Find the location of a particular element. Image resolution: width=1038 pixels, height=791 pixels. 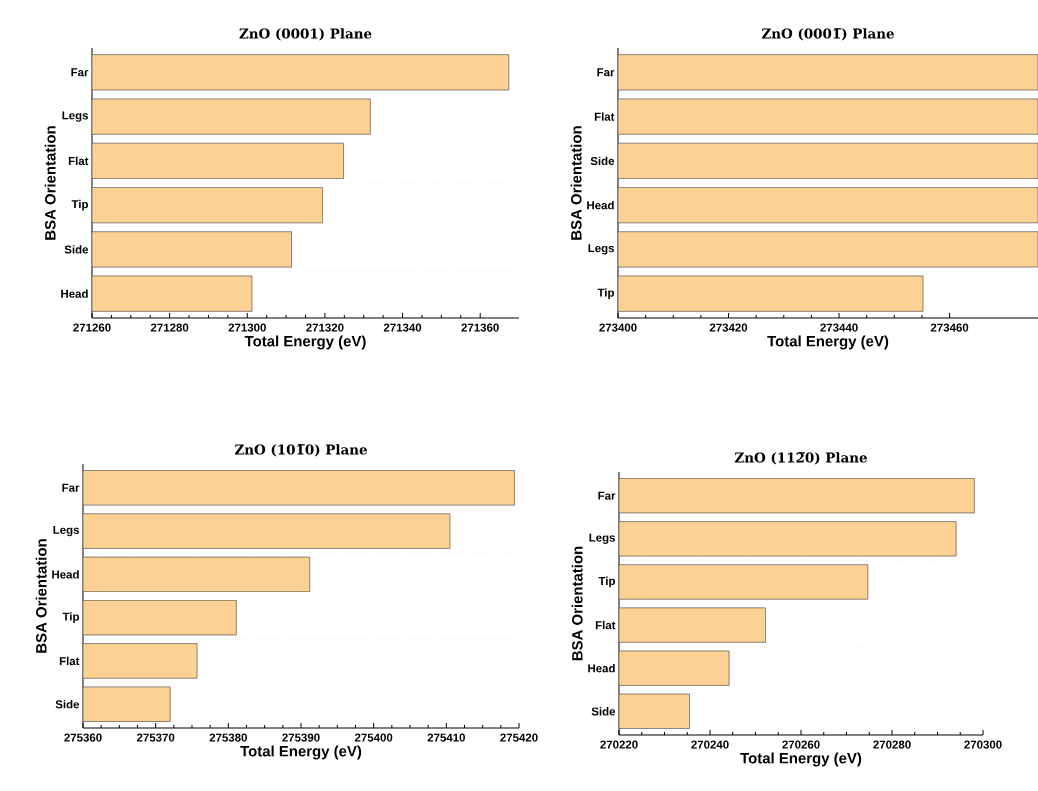

x-tick-label: 271260 is located at coordinates (92, 327).